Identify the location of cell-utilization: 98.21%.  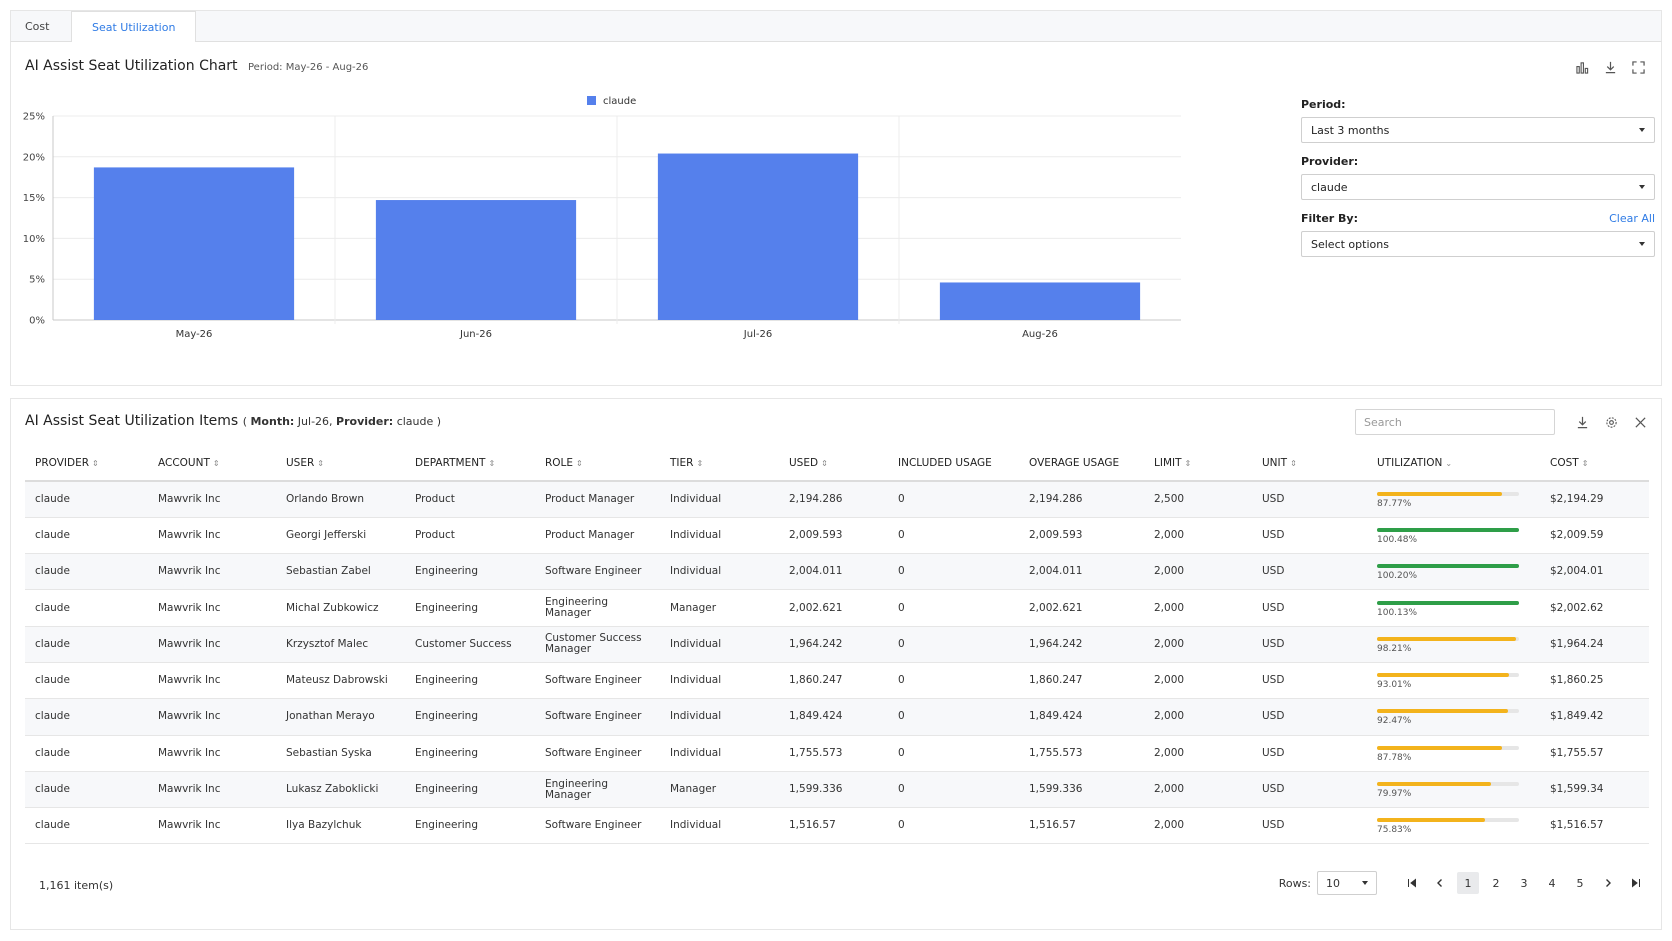
(1453, 644).